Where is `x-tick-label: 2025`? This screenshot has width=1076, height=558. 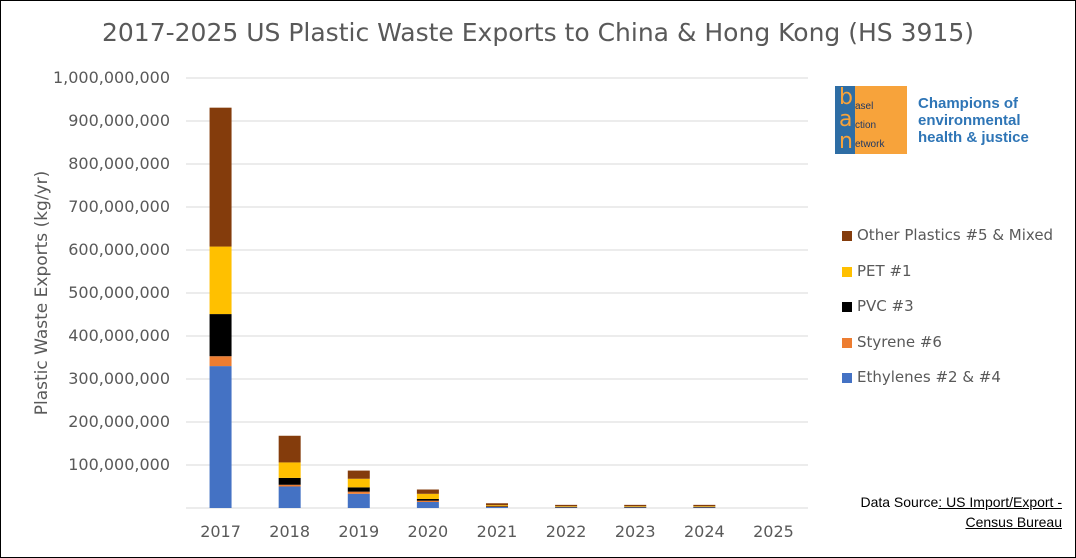 x-tick-label: 2025 is located at coordinates (773, 531).